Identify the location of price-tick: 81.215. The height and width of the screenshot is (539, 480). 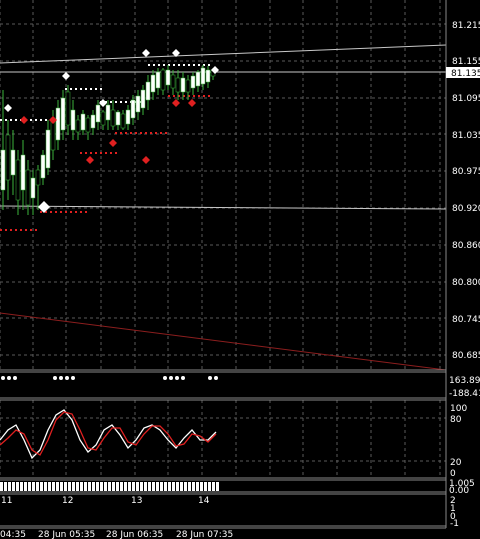
(466, 26).